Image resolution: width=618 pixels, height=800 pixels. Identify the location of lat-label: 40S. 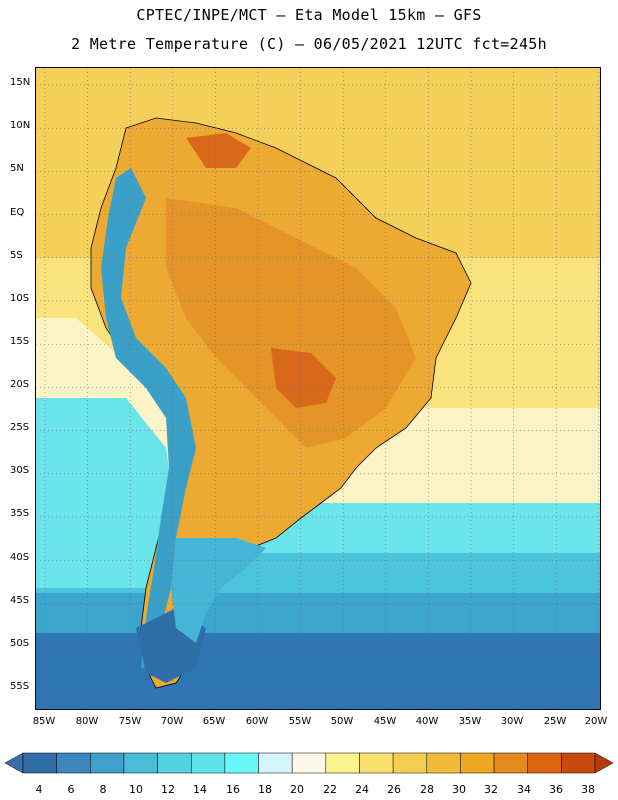
(20, 557).